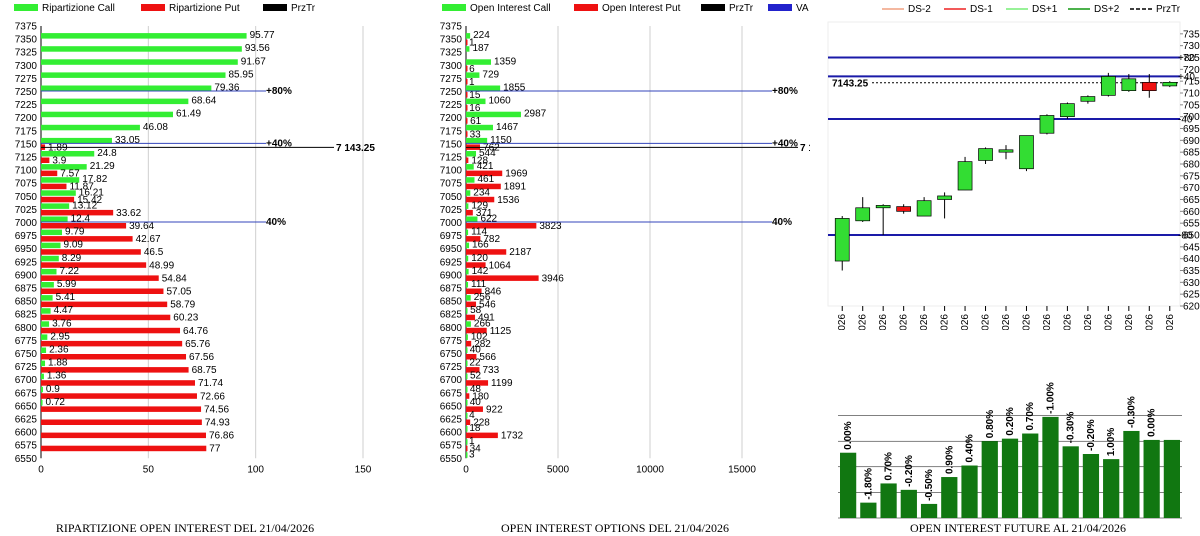 The height and width of the screenshot is (536, 1200). Describe the element at coordinates (472, 441) in the screenshot. I see `call-value-label: 1` at that location.